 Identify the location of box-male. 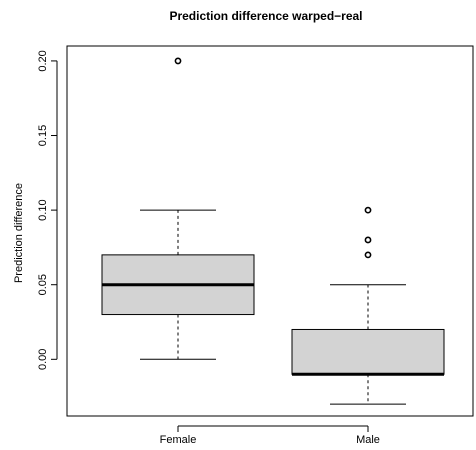
(368, 305).